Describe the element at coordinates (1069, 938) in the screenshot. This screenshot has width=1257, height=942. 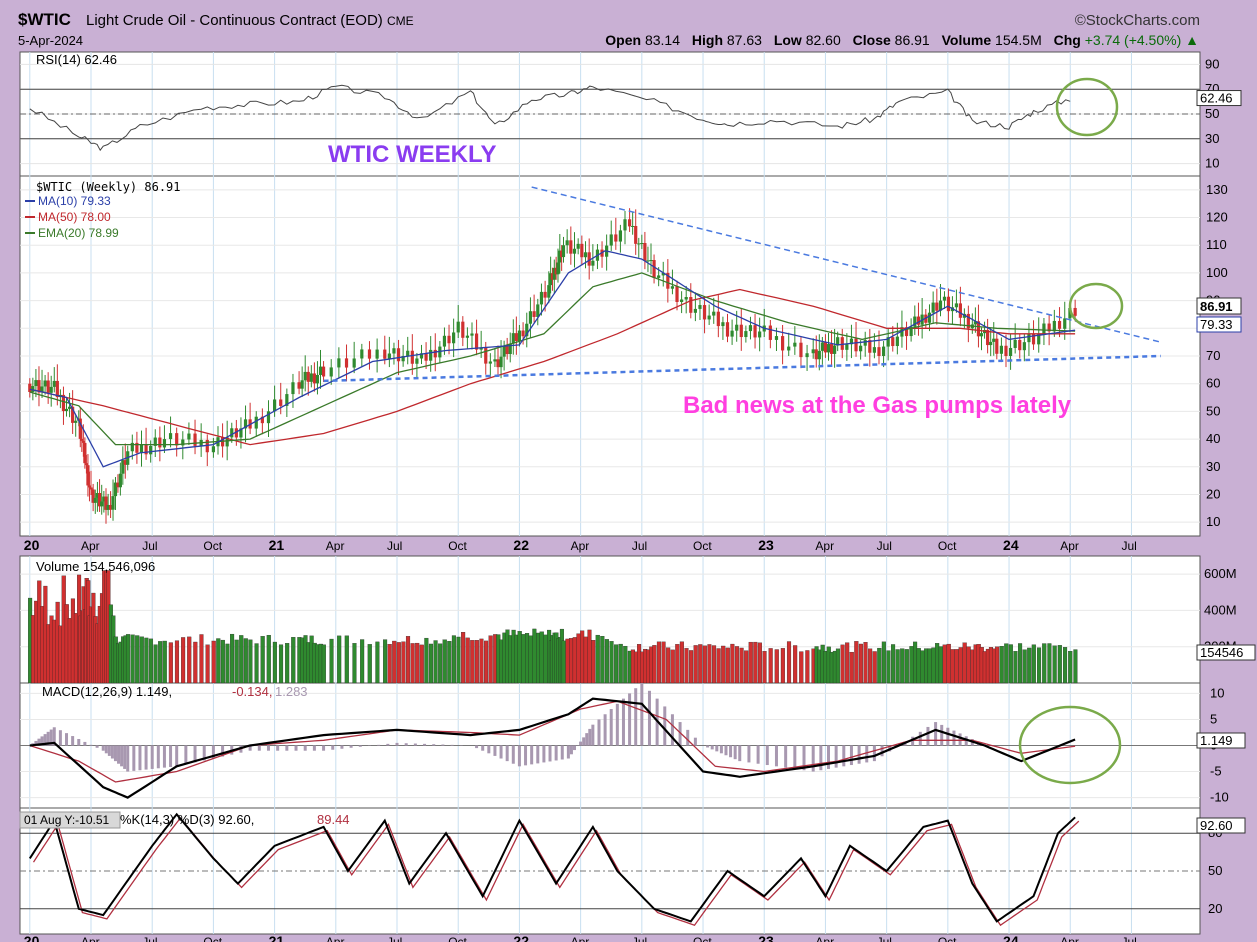
I see `x-label-bottom-17: Apr` at that location.